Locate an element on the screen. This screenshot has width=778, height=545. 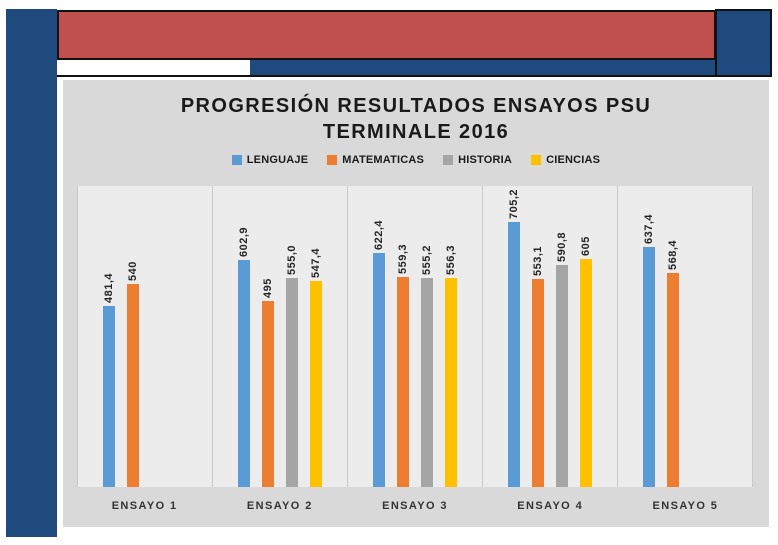
legend-item: HISTORIA is located at coordinates (477, 160).